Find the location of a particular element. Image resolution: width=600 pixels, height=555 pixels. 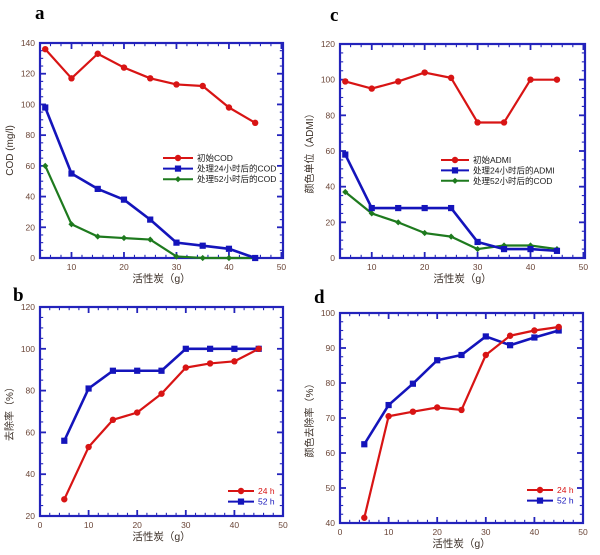

panel-letter-d: d is located at coordinates (319, 297).